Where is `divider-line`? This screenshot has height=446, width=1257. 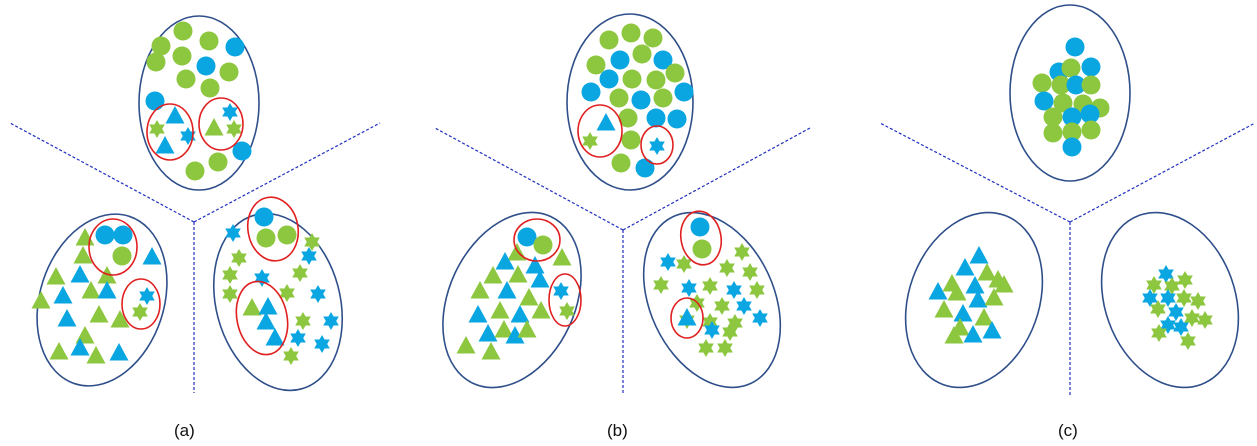 divider-line is located at coordinates (529, 179).